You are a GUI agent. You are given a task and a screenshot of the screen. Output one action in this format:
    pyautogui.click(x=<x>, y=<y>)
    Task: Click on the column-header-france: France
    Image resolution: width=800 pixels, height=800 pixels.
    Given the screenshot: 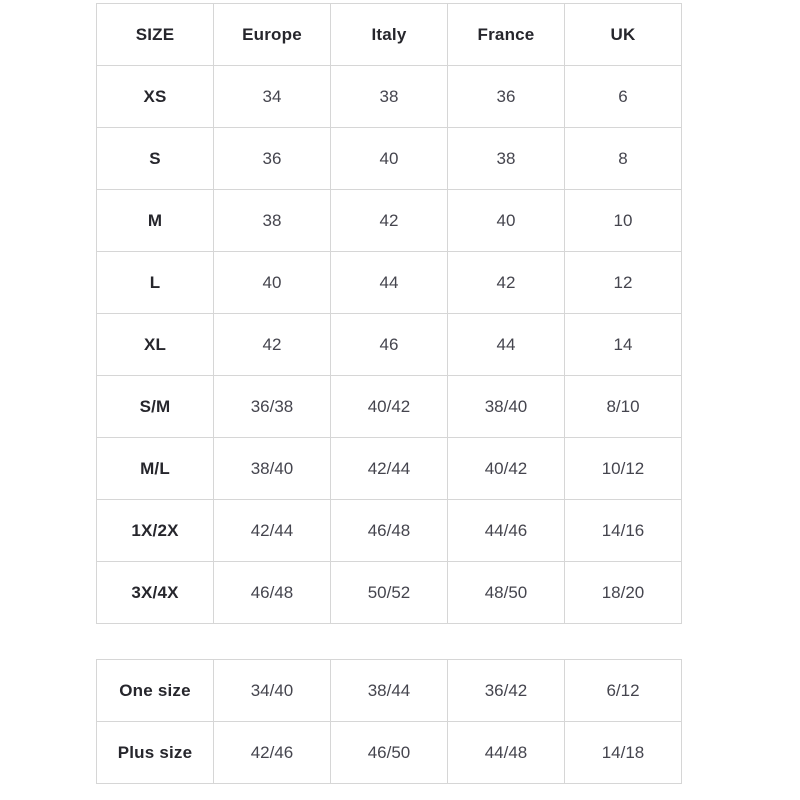 What is the action you would take?
    pyautogui.click(x=506, y=34)
    